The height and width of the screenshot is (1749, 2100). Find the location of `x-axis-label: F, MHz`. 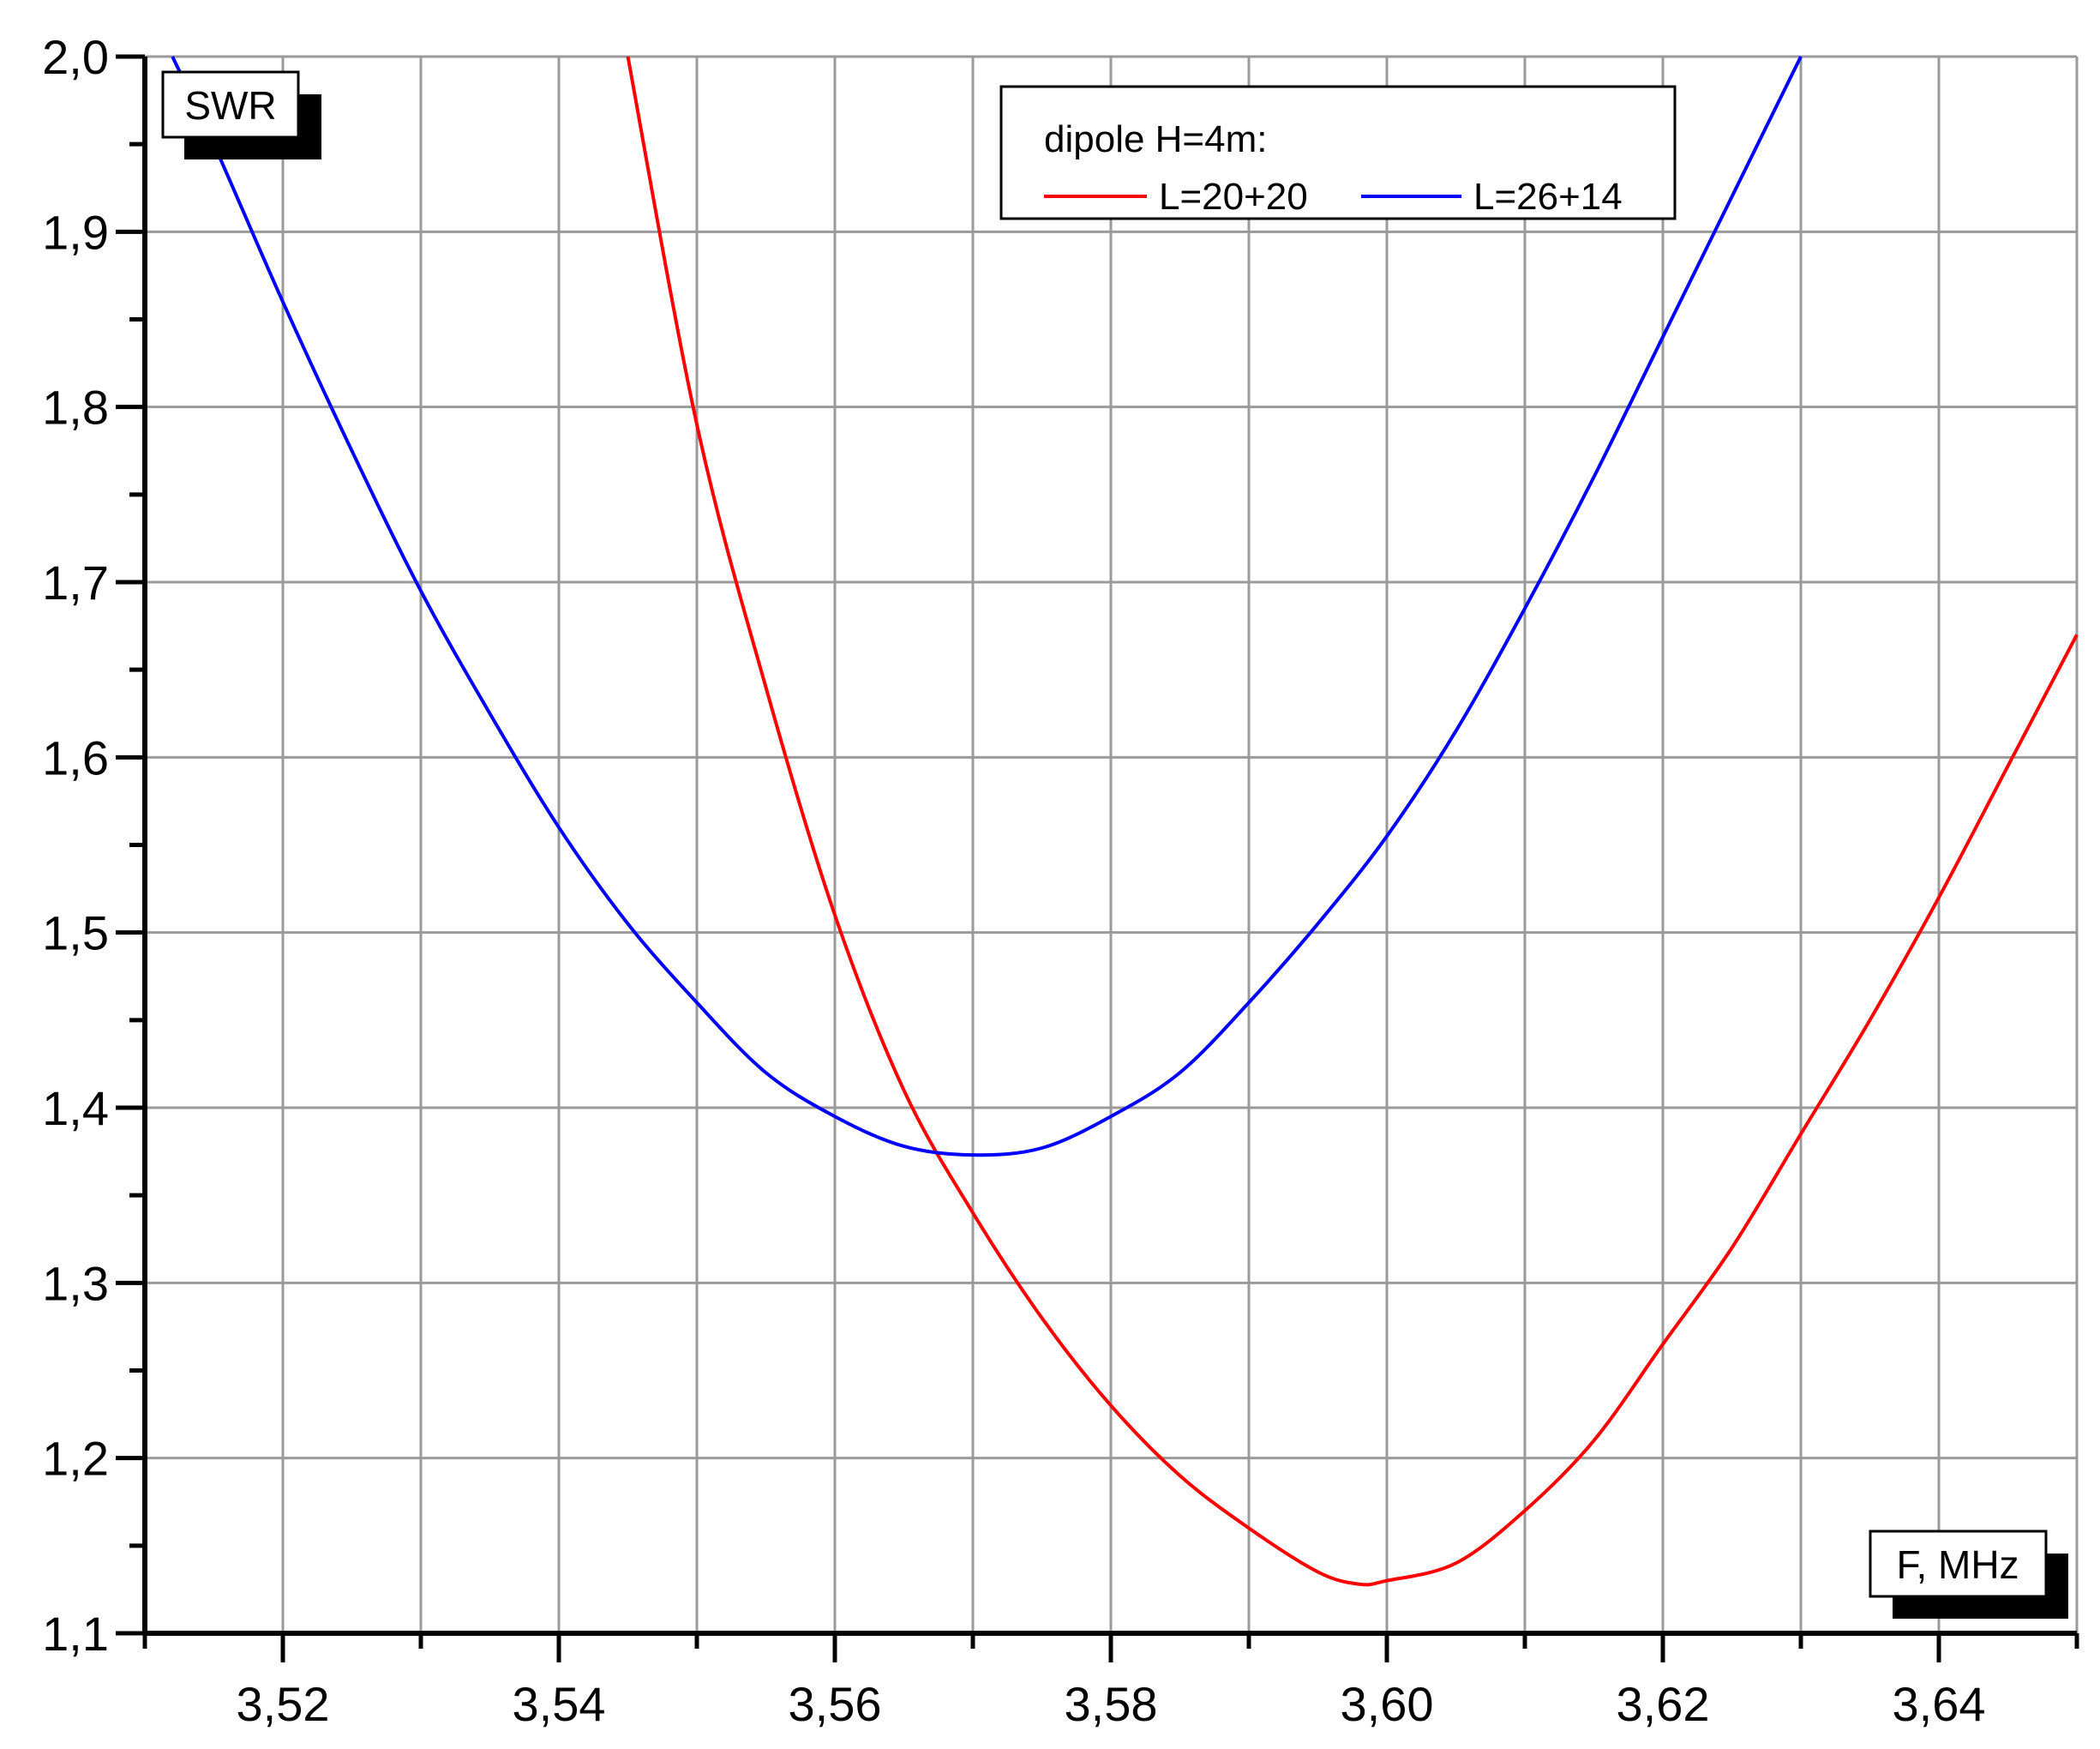

x-axis-label: F, MHz is located at coordinates (1957, 1564).